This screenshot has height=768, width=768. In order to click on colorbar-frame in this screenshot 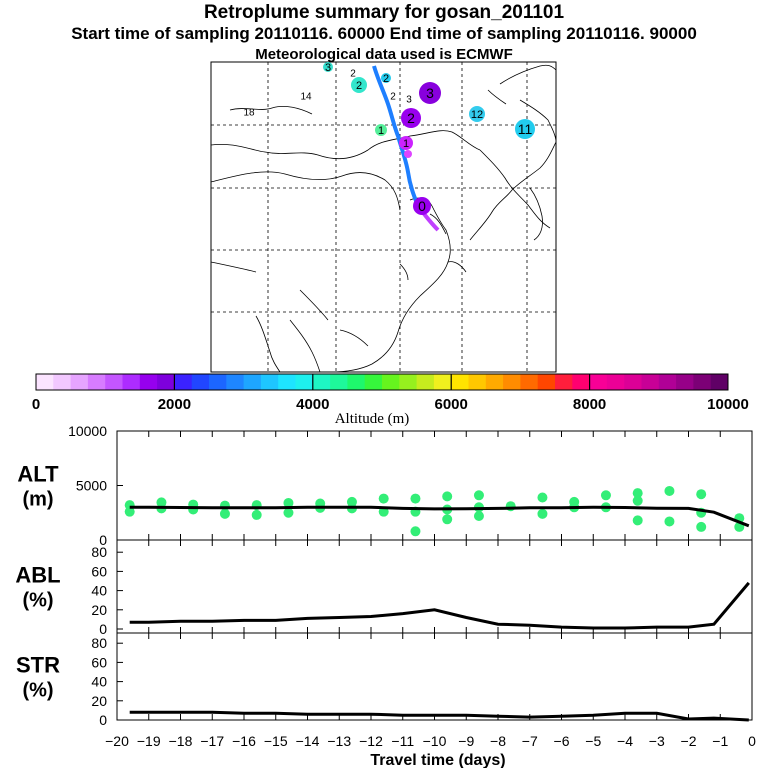, I will do `click(382, 382)`.